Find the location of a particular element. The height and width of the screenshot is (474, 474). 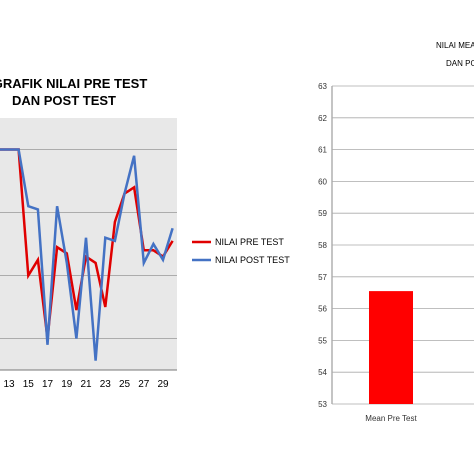

x-tick-label: 21 is located at coordinates (86, 384).